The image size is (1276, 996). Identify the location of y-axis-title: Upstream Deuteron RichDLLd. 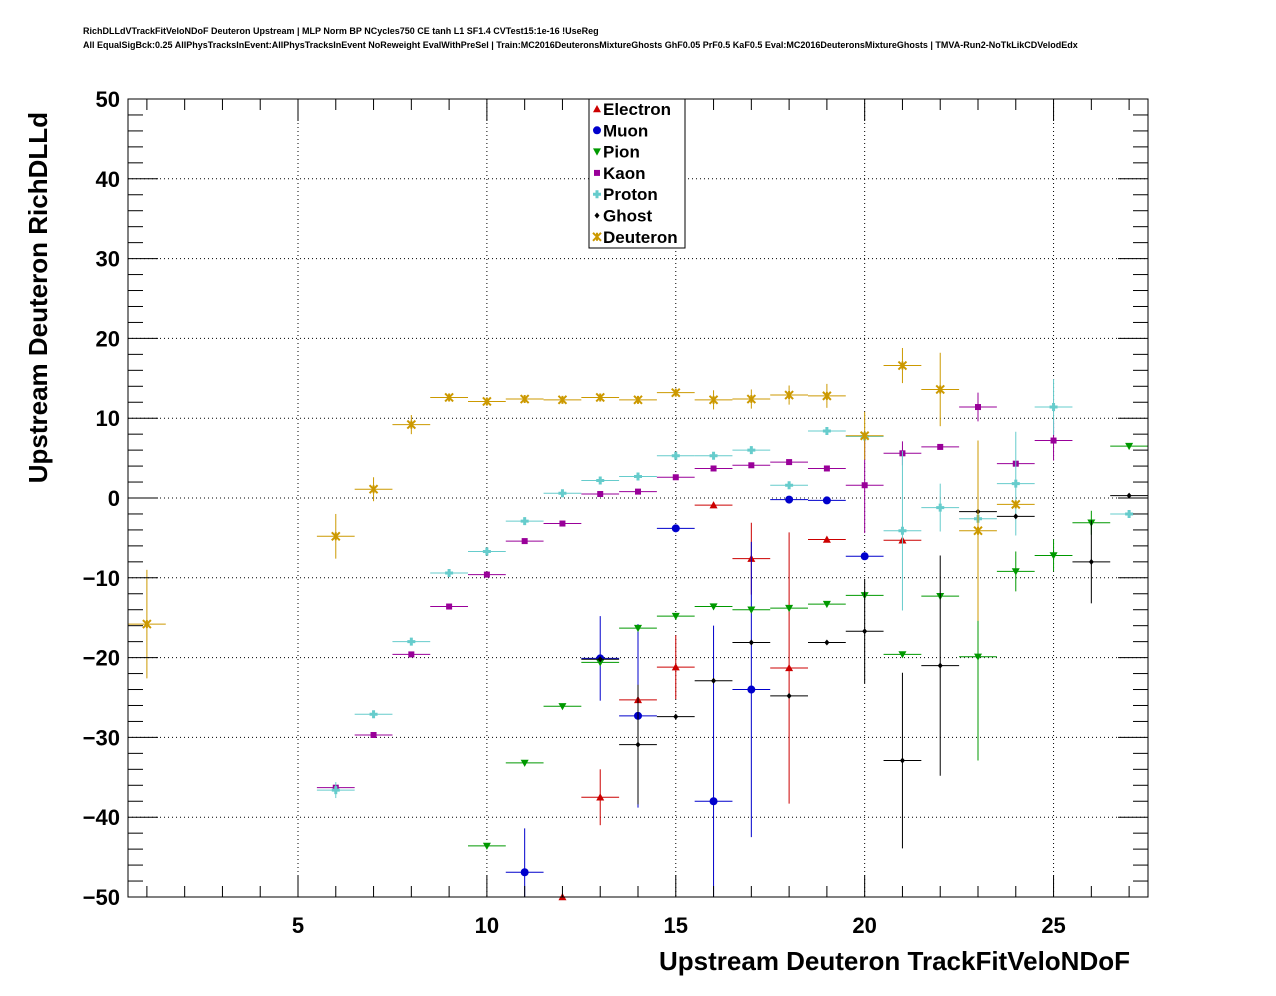
(38, 297).